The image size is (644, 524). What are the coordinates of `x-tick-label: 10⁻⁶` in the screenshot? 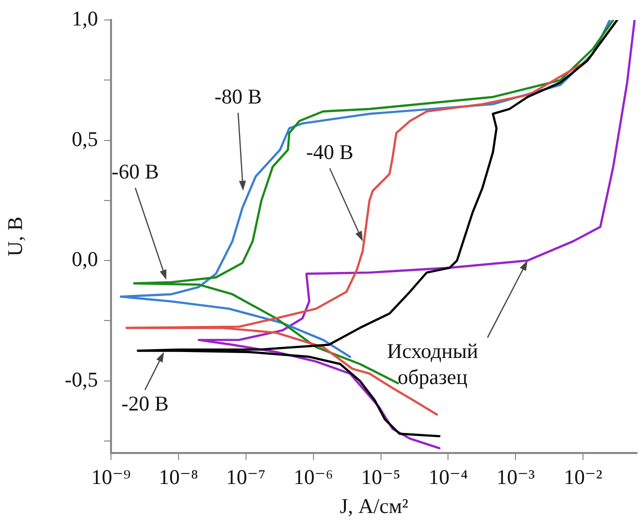 It's located at (314, 477).